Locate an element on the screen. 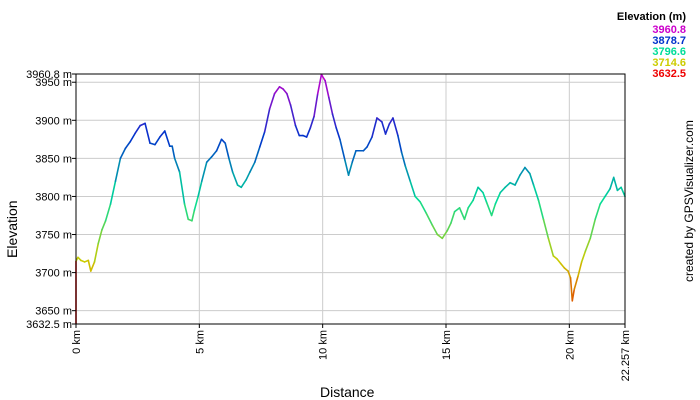 This screenshot has width=700, height=400. y-tick-label: 3632.5 m is located at coordinates (49, 325).